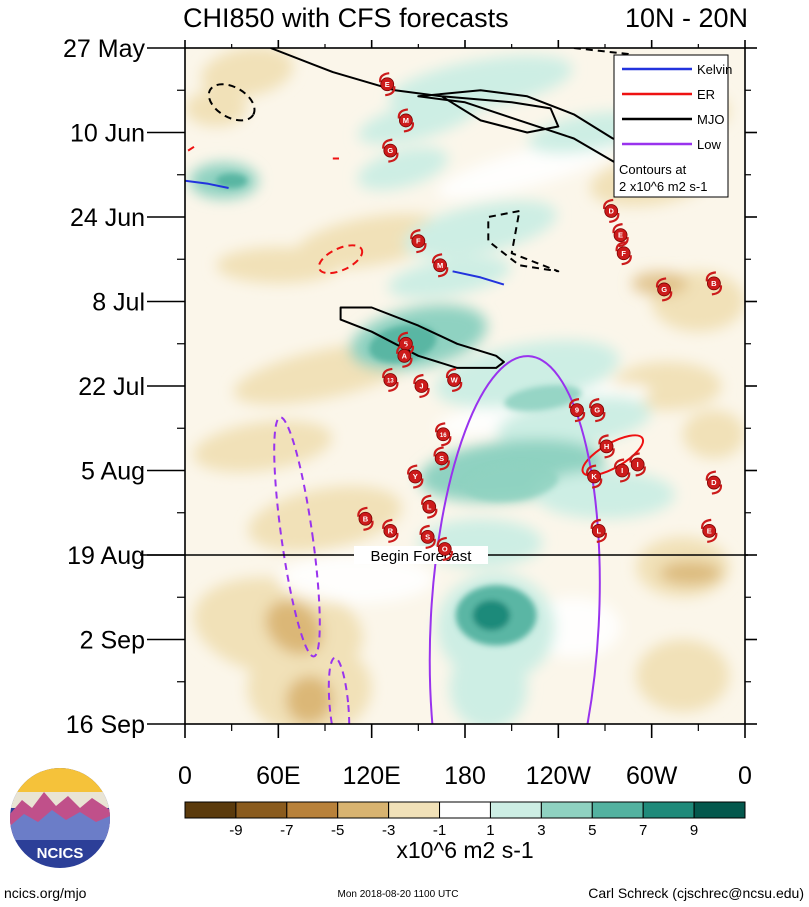  Describe the element at coordinates (185, 776) in the screenshot. I see `x-tick-label: 0` at that location.